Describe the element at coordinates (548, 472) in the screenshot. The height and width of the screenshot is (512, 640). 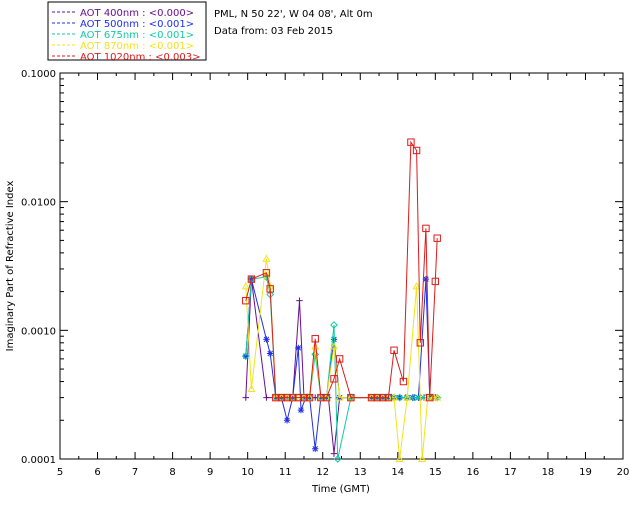
I see `x-tick-label: 18` at that location.